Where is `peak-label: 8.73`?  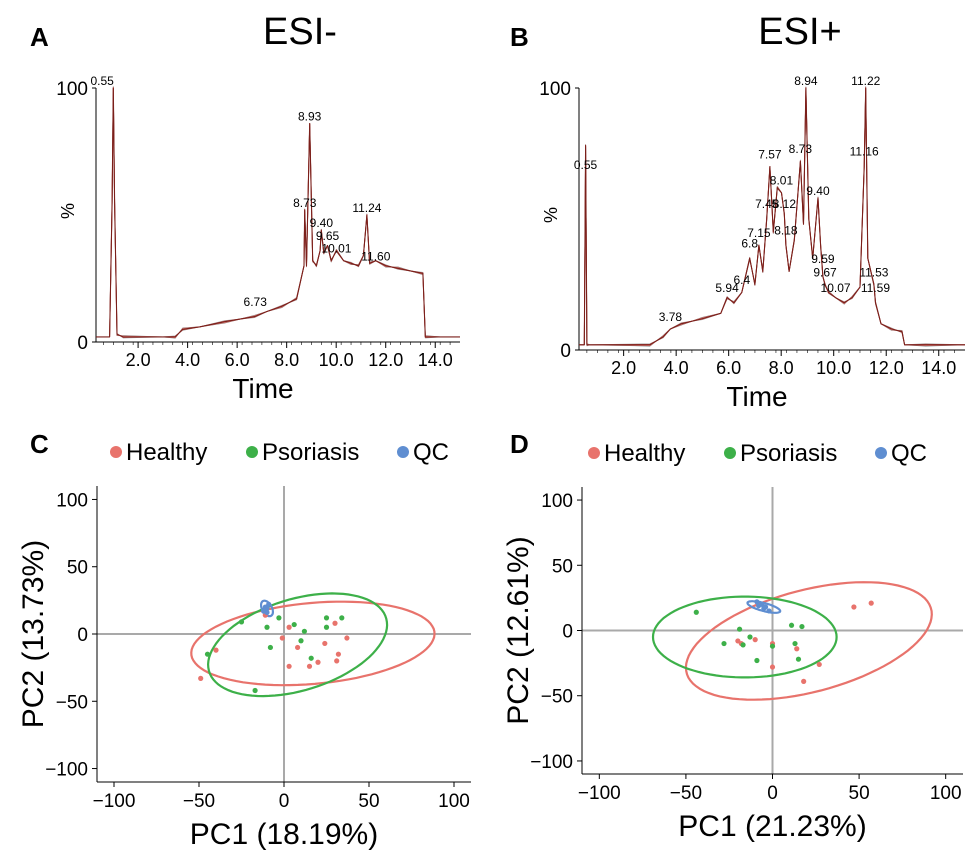
peak-label: 8.73 is located at coordinates (305, 203).